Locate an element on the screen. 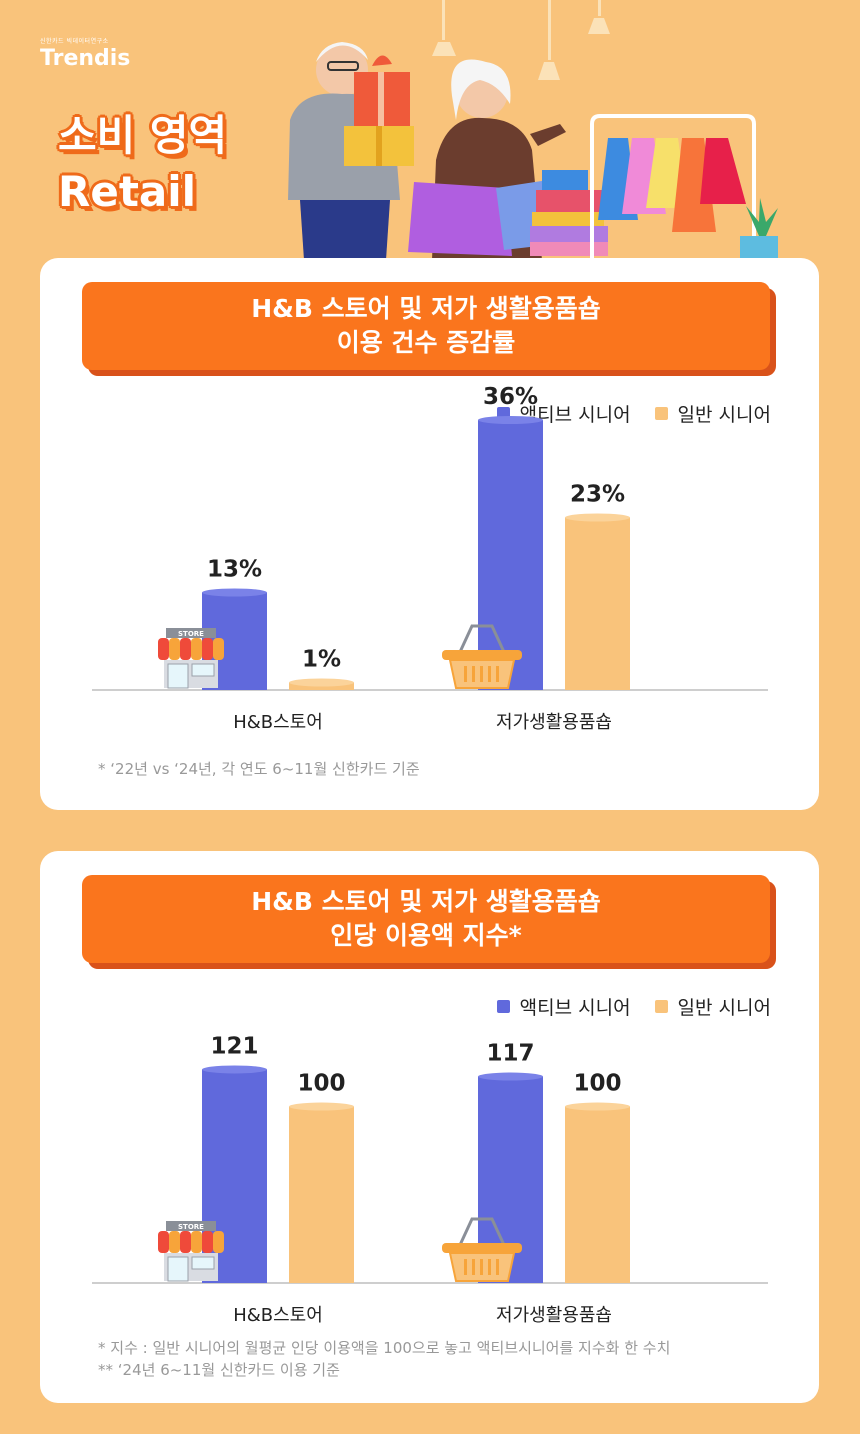 The image size is (860, 1434). brand-name: Trendis is located at coordinates (85, 58).